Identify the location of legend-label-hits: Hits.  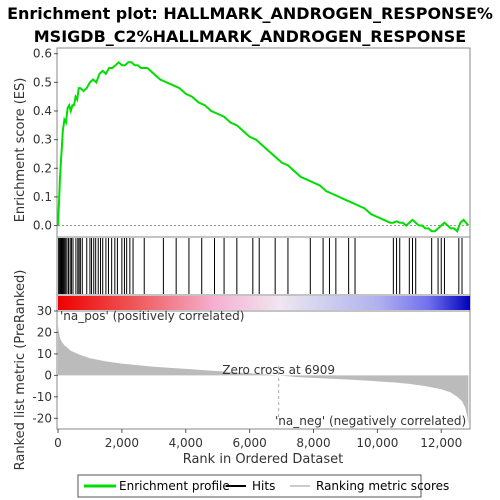
(263, 486).